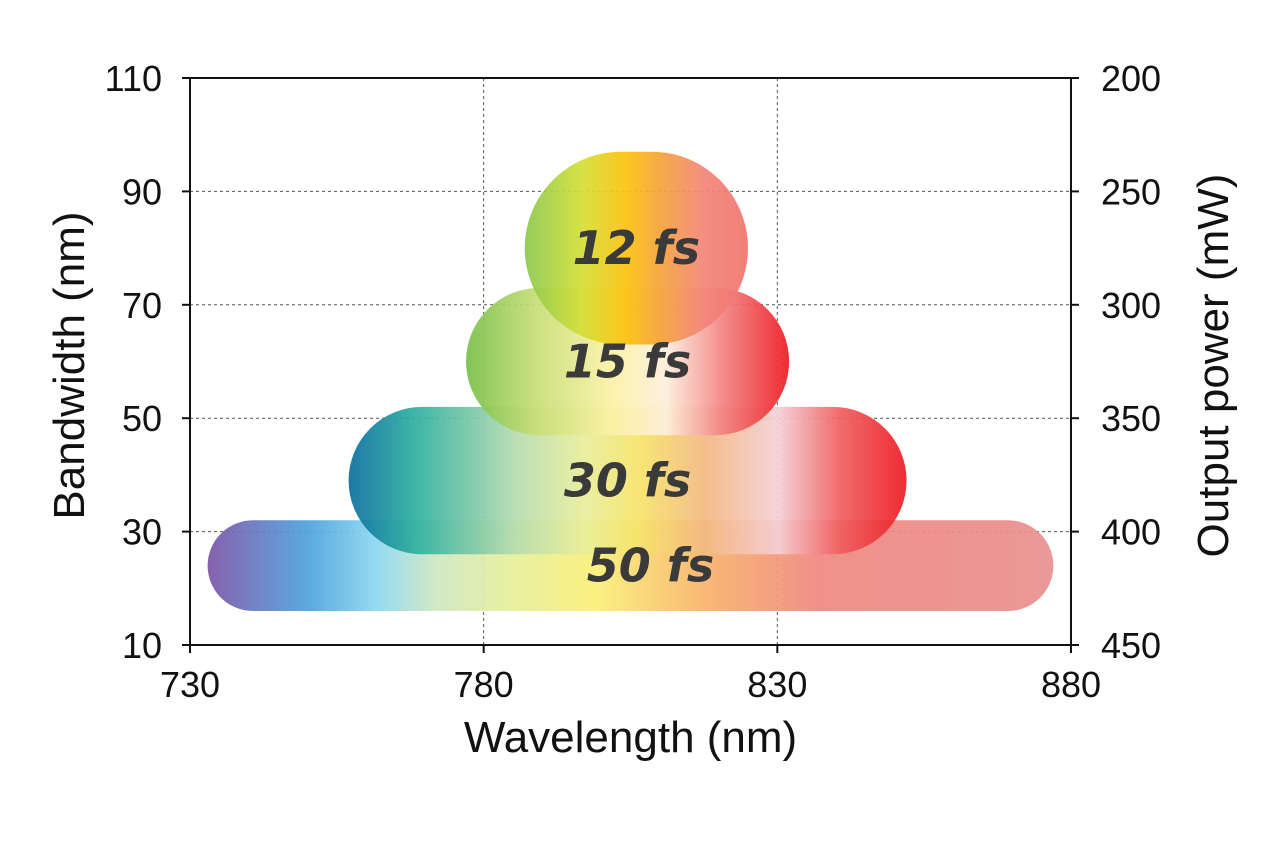  I want to click on region-labels: 50 fs 30 fs 15 fs 12 fs, so click(639, 407).